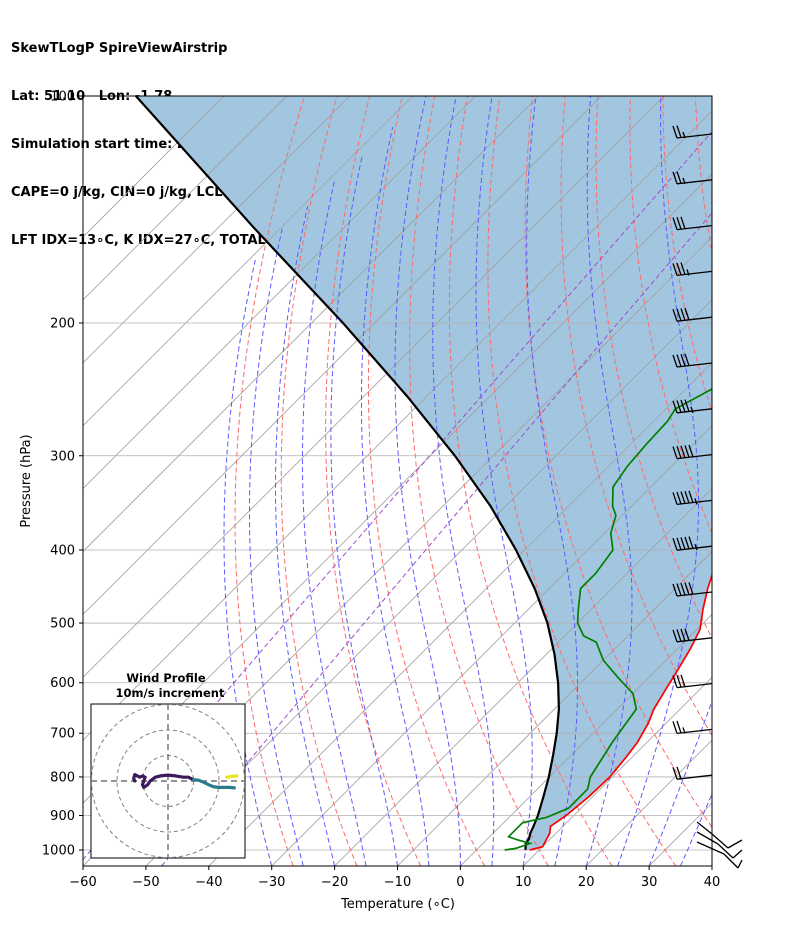 This screenshot has width=794, height=937. Describe the element at coordinates (397, 882) in the screenshot. I see `x-tick-label: −10` at that location.